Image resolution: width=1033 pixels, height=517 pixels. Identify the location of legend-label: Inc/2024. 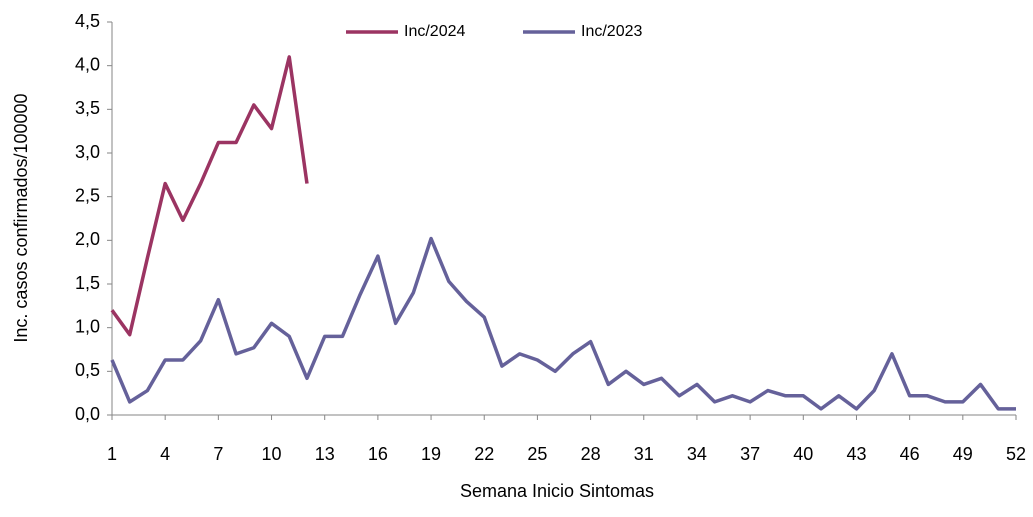
(434, 31).